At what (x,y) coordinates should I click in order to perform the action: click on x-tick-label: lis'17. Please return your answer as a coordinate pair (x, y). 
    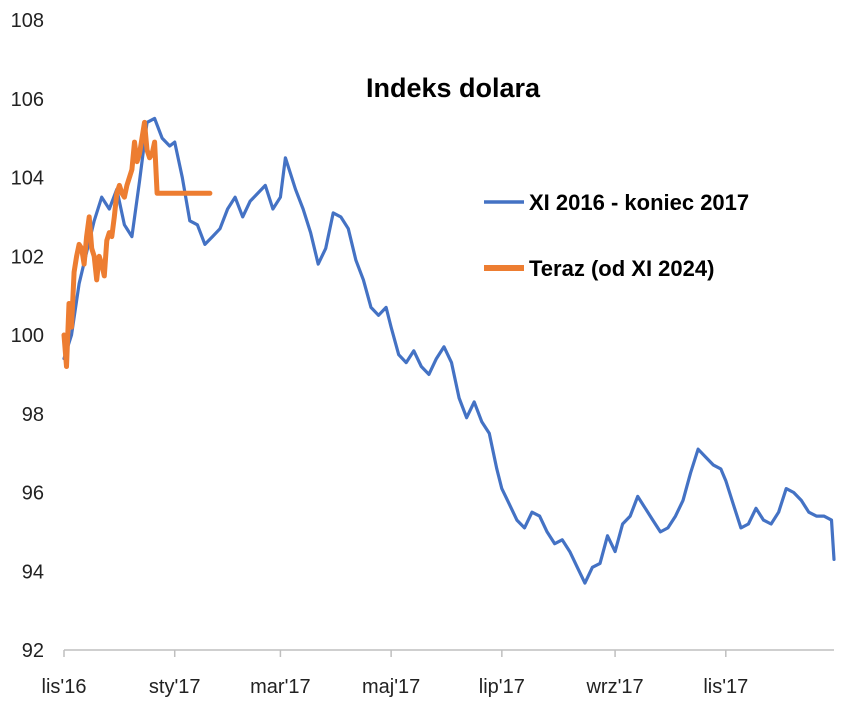
    Looking at the image, I should click on (725, 687).